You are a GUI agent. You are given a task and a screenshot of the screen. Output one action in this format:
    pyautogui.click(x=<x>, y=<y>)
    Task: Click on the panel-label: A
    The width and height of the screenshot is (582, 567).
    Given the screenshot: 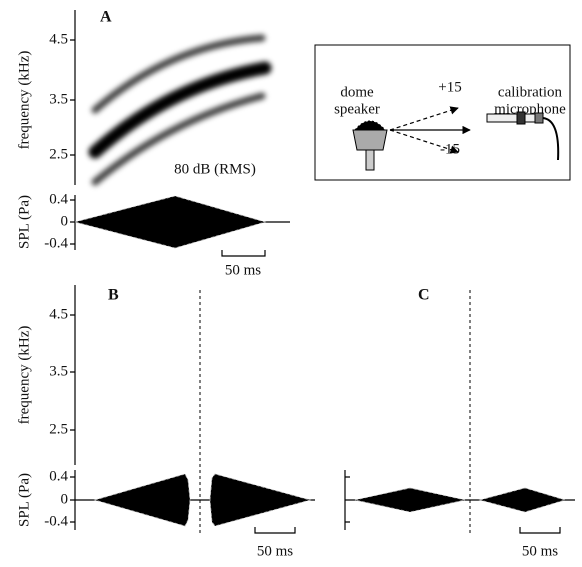 What is the action you would take?
    pyautogui.click(x=106, y=17)
    